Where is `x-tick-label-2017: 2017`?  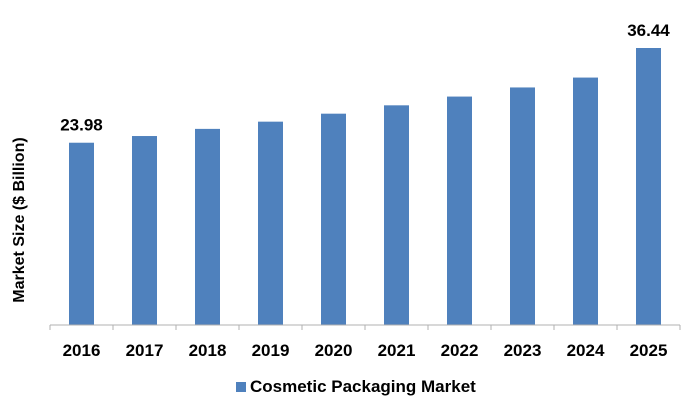
x-tick-label-2017: 2017 is located at coordinates (145, 350).